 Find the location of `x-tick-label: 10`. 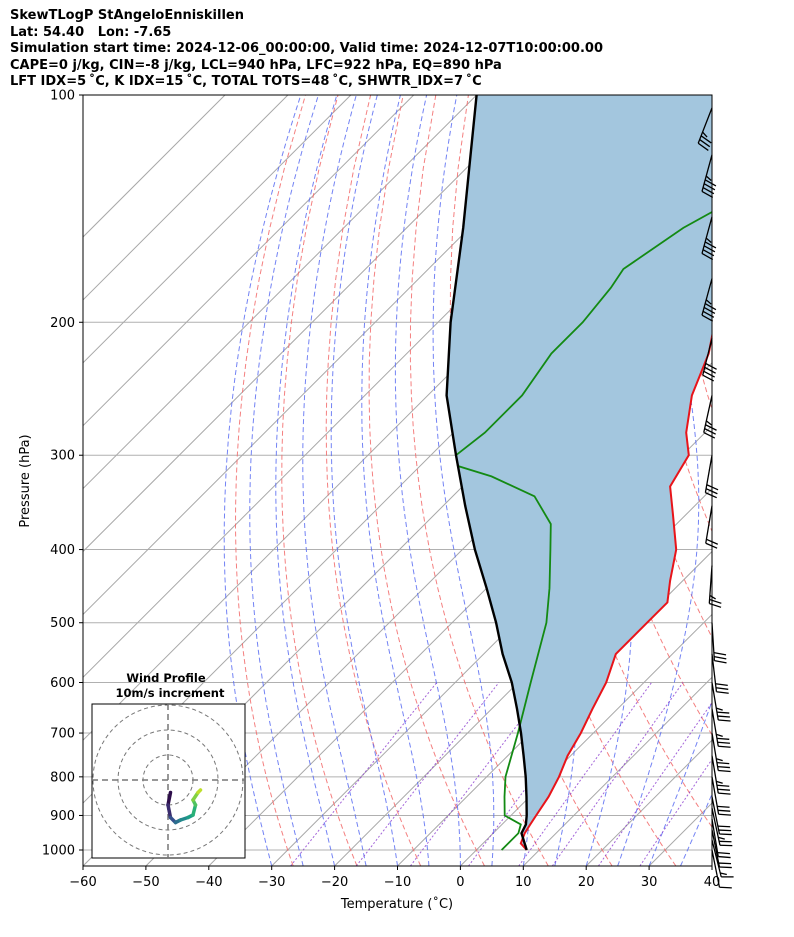

x-tick-label: 10 is located at coordinates (523, 882).